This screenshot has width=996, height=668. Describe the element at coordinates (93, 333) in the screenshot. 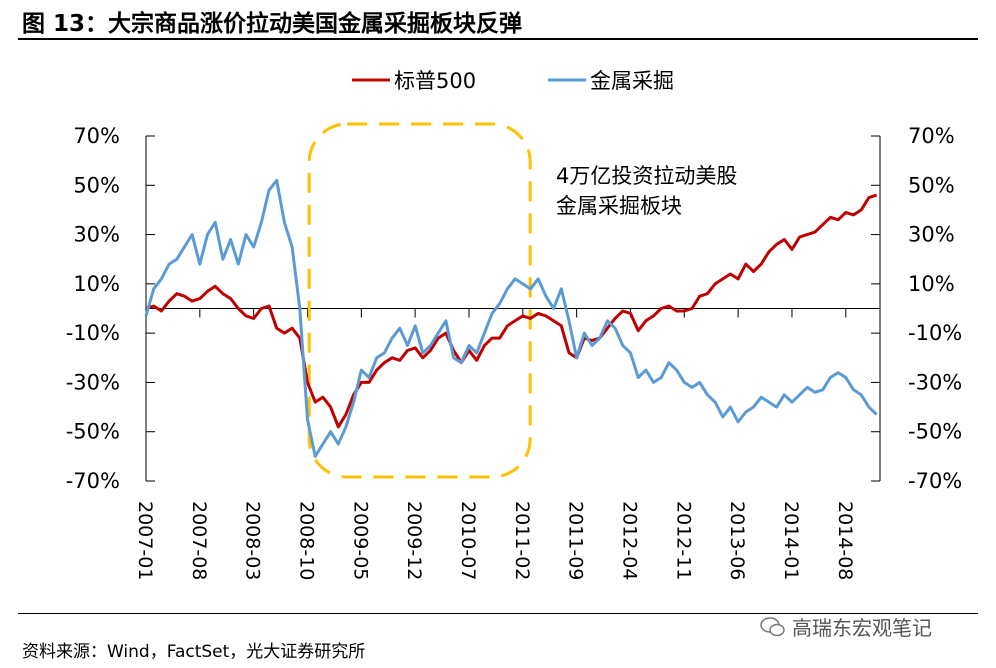

I see `left-y-tick-label: -10%` at that location.